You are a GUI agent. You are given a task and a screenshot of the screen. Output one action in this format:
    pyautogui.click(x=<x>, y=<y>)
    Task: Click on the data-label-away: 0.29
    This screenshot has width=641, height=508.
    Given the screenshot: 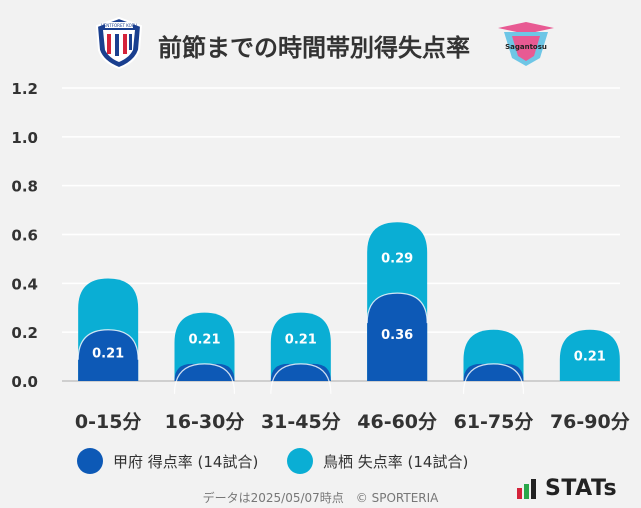 What is the action you would take?
    pyautogui.click(x=397, y=259)
    